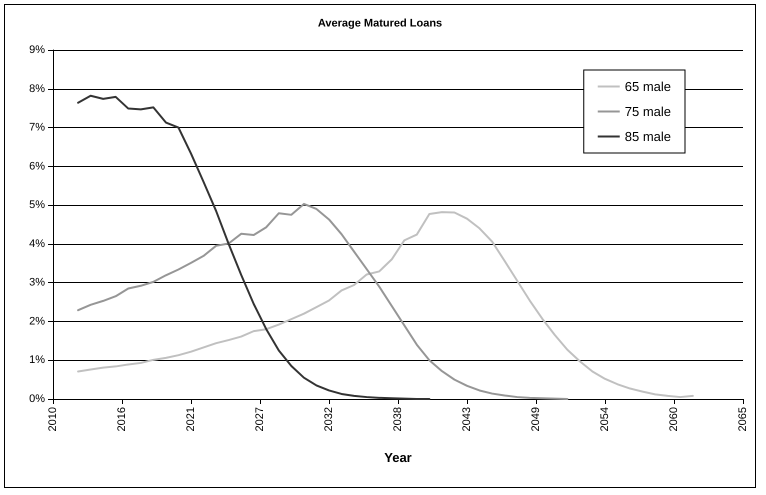  Describe the element at coordinates (260, 419) in the screenshot. I see `x-tick-label: 2027` at that location.